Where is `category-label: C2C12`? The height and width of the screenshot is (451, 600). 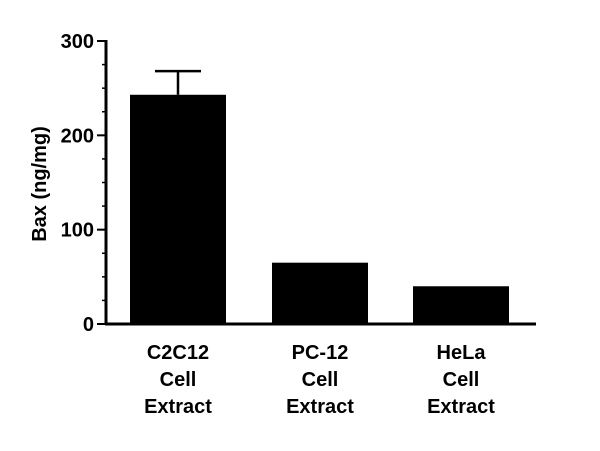
category-label: C2C12 is located at coordinates (178, 353).